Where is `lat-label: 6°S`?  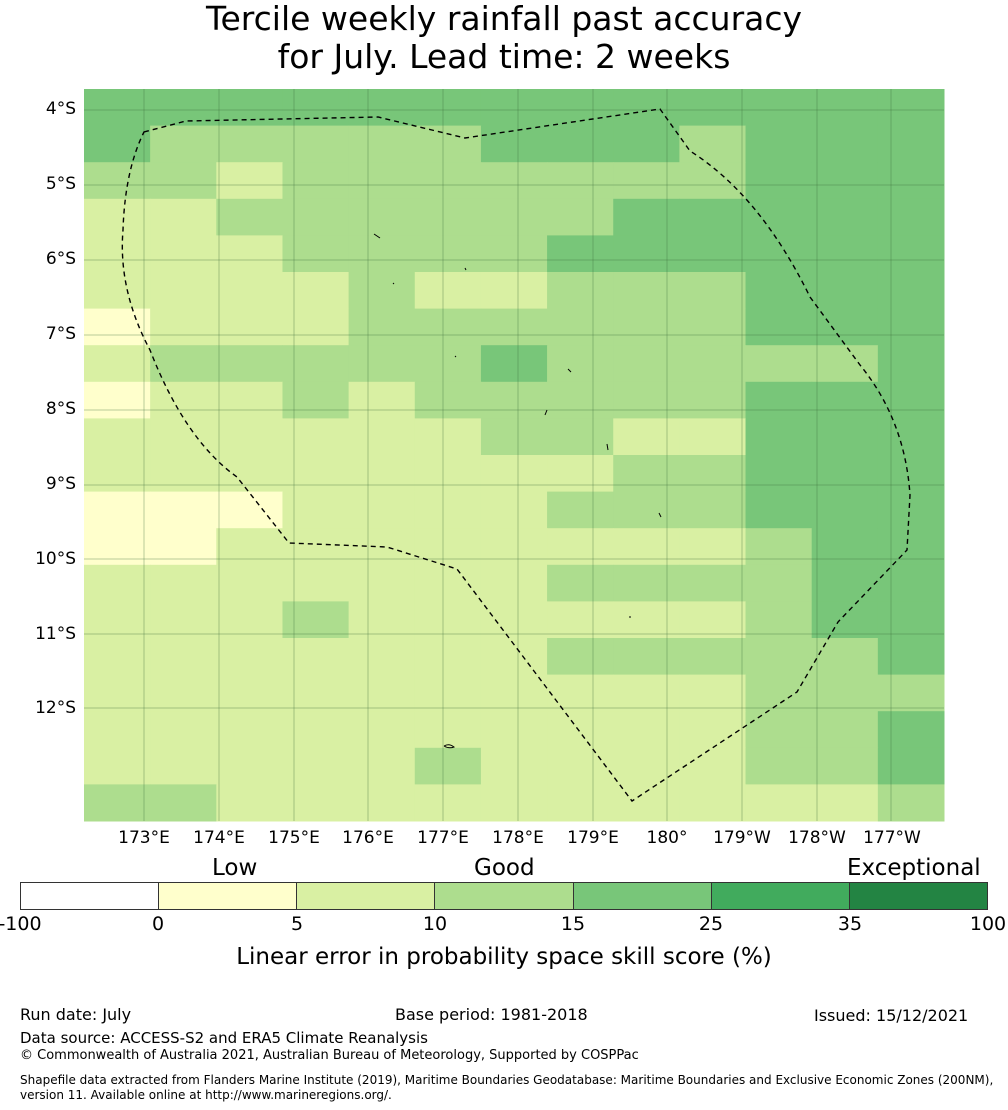
lat-label: 6°S is located at coordinates (60, 259).